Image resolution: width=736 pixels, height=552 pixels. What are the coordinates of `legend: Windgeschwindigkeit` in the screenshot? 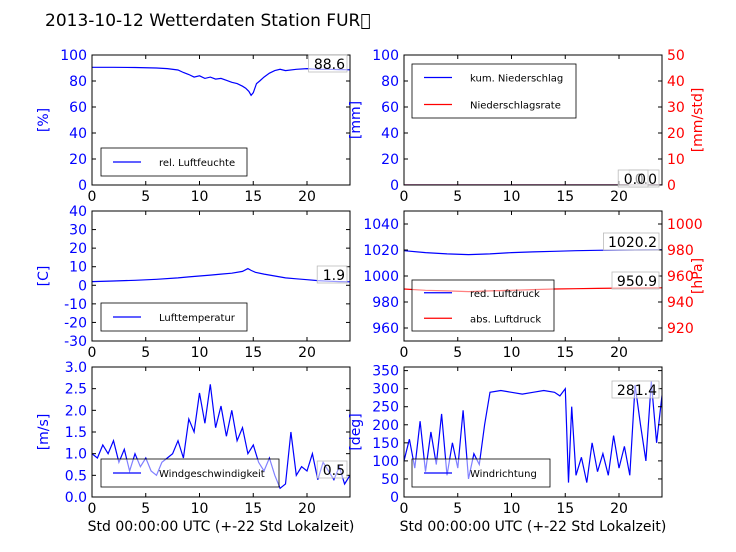 It's located at (190, 473).